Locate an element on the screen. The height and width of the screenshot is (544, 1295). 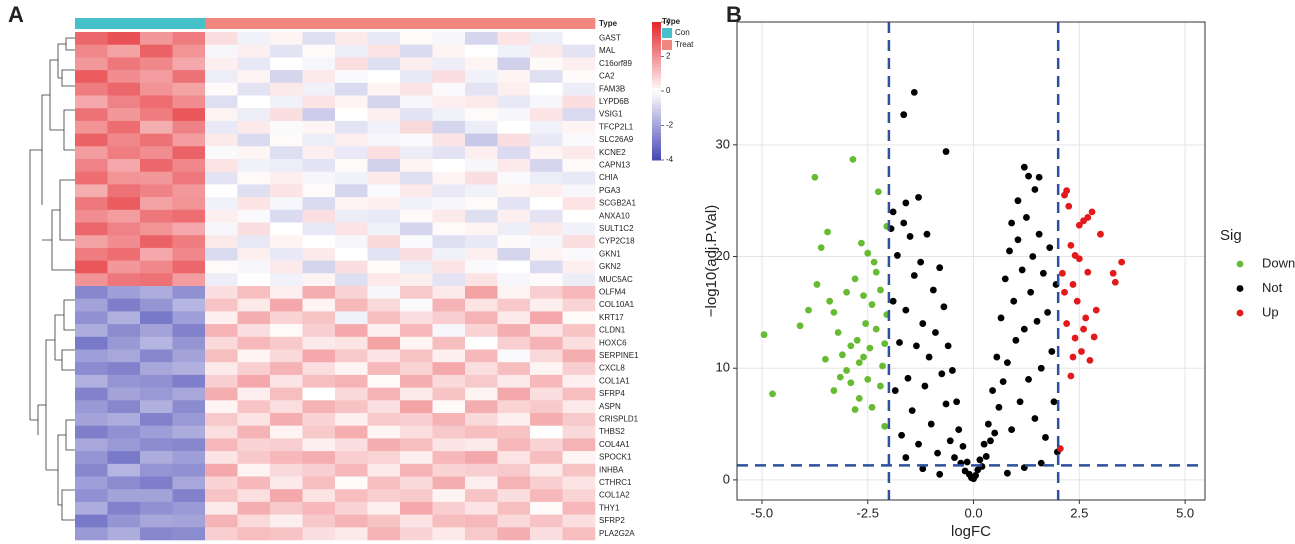
y-tick-label: 10 is located at coordinates (723, 367).